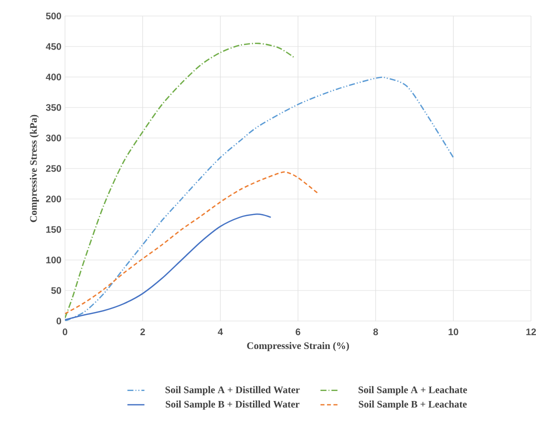 The image size is (536, 427). Describe the element at coordinates (233, 405) in the screenshot. I see `legend-label: Soil Sample B + Distilled Water` at that location.